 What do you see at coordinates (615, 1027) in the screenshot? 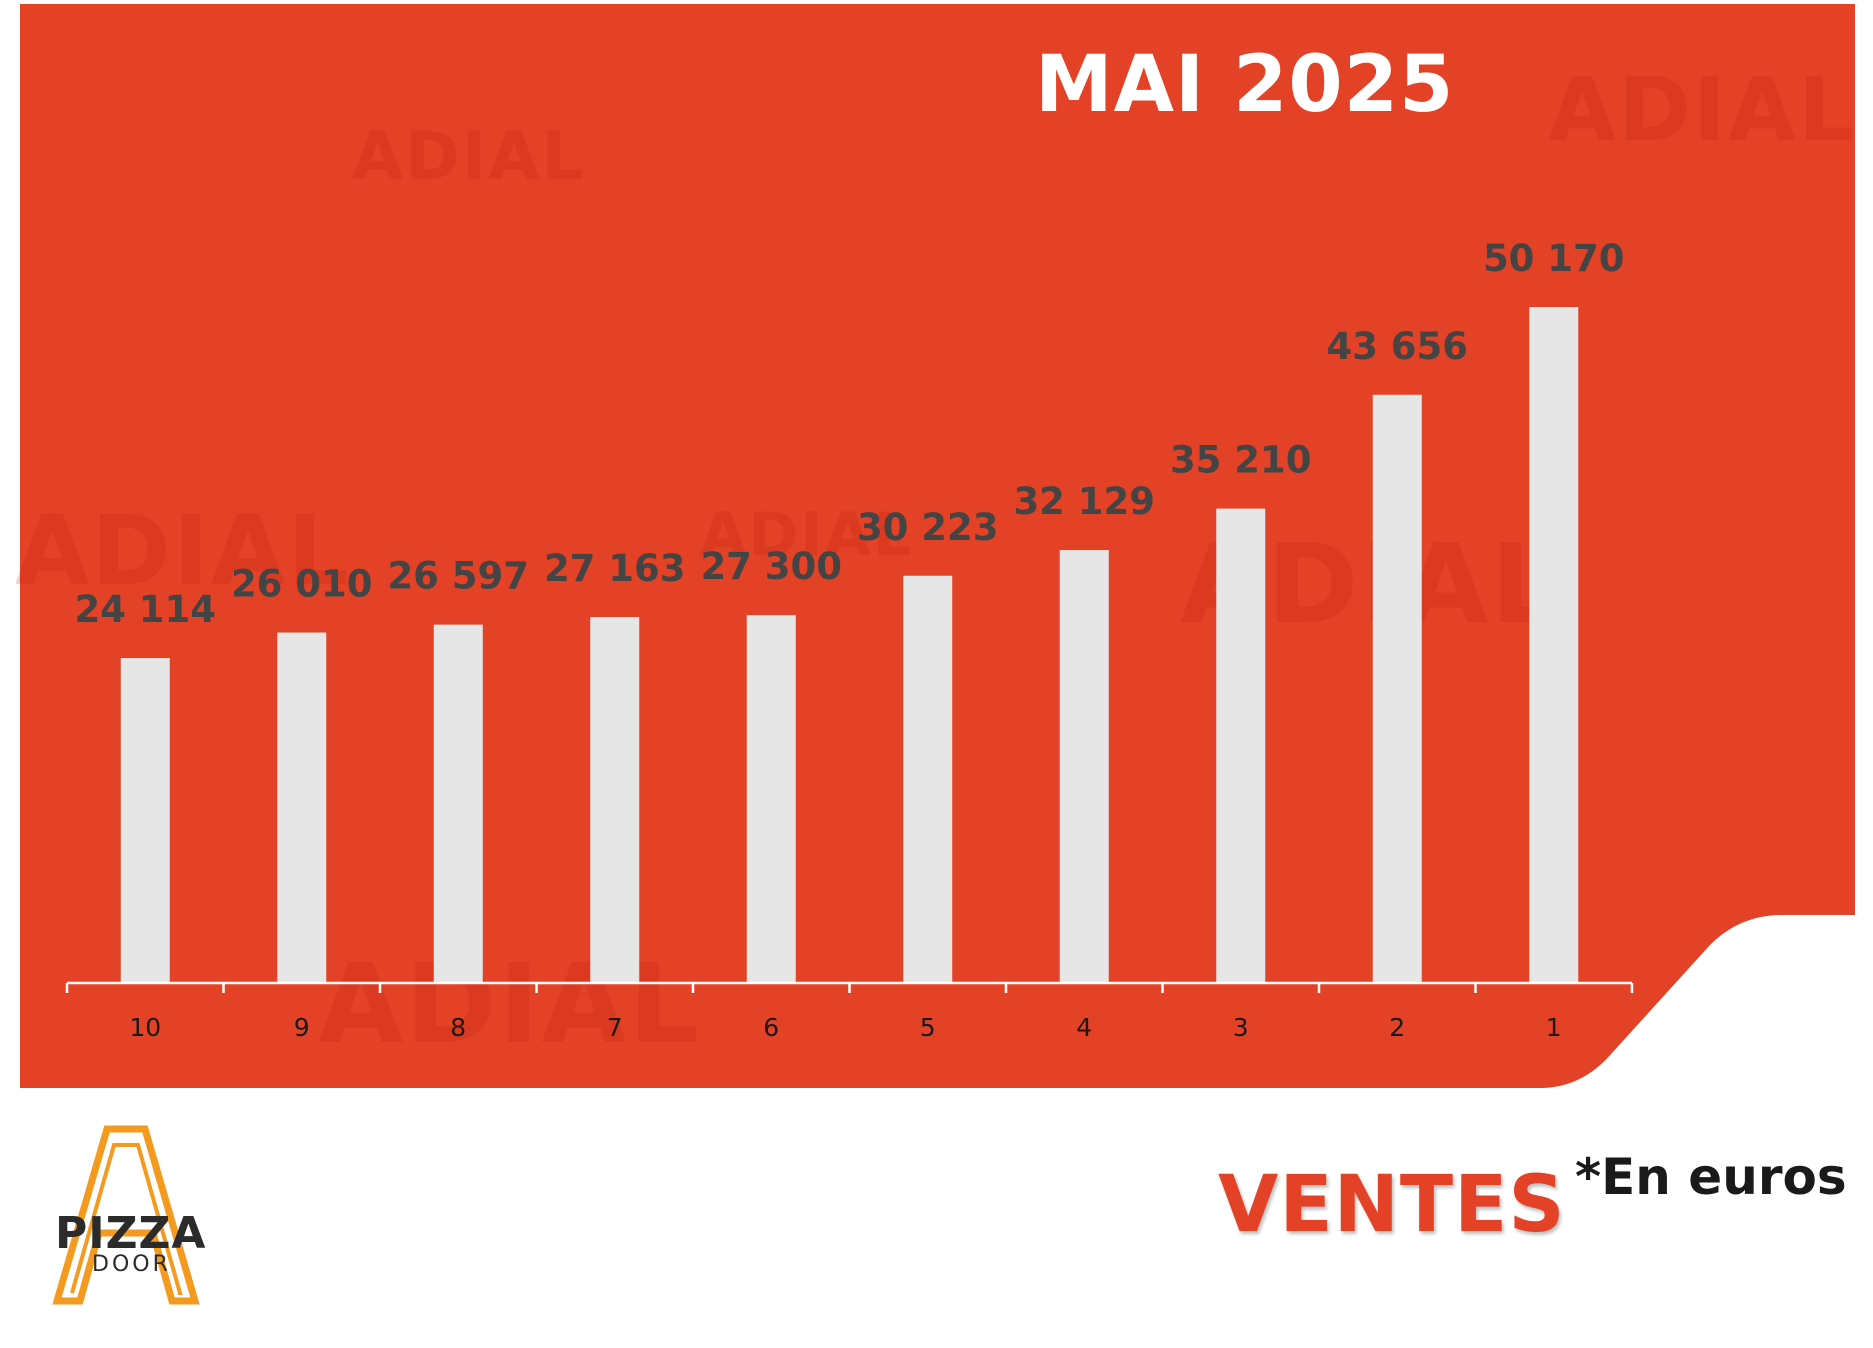
I see `x-tick-label: 7` at bounding box center [615, 1027].